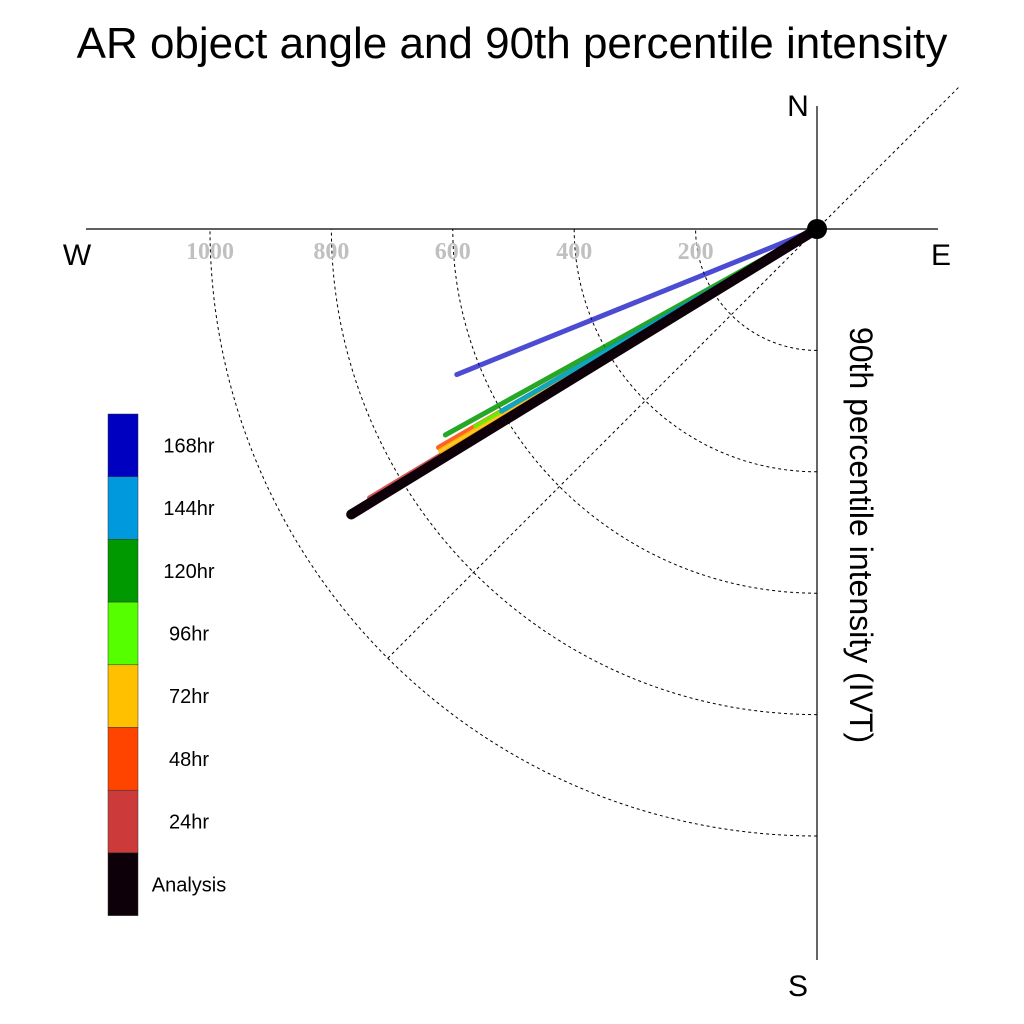 The height and width of the screenshot is (1024, 1024). I want to click on legend-label-168hr: 168hr, so click(188, 446).